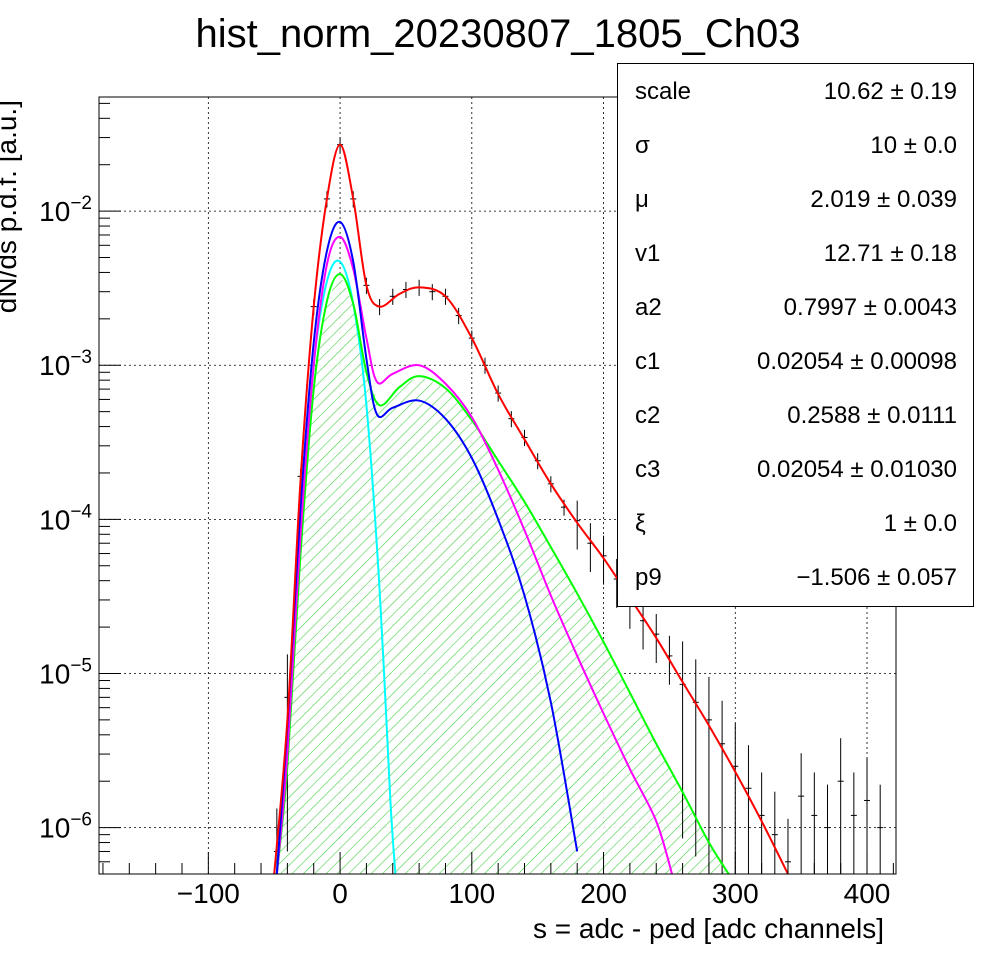 The height and width of the screenshot is (972, 996). I want to click on fit-parameter-row: p9 −1.506 ± 0.057, so click(795, 577).